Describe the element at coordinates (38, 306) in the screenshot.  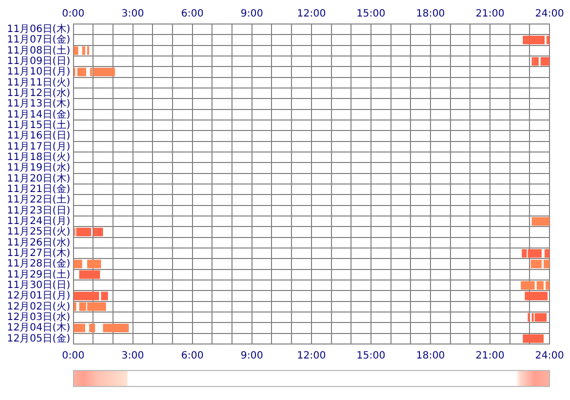
I see `y-tick-label: 12月02日(火)` at that location.